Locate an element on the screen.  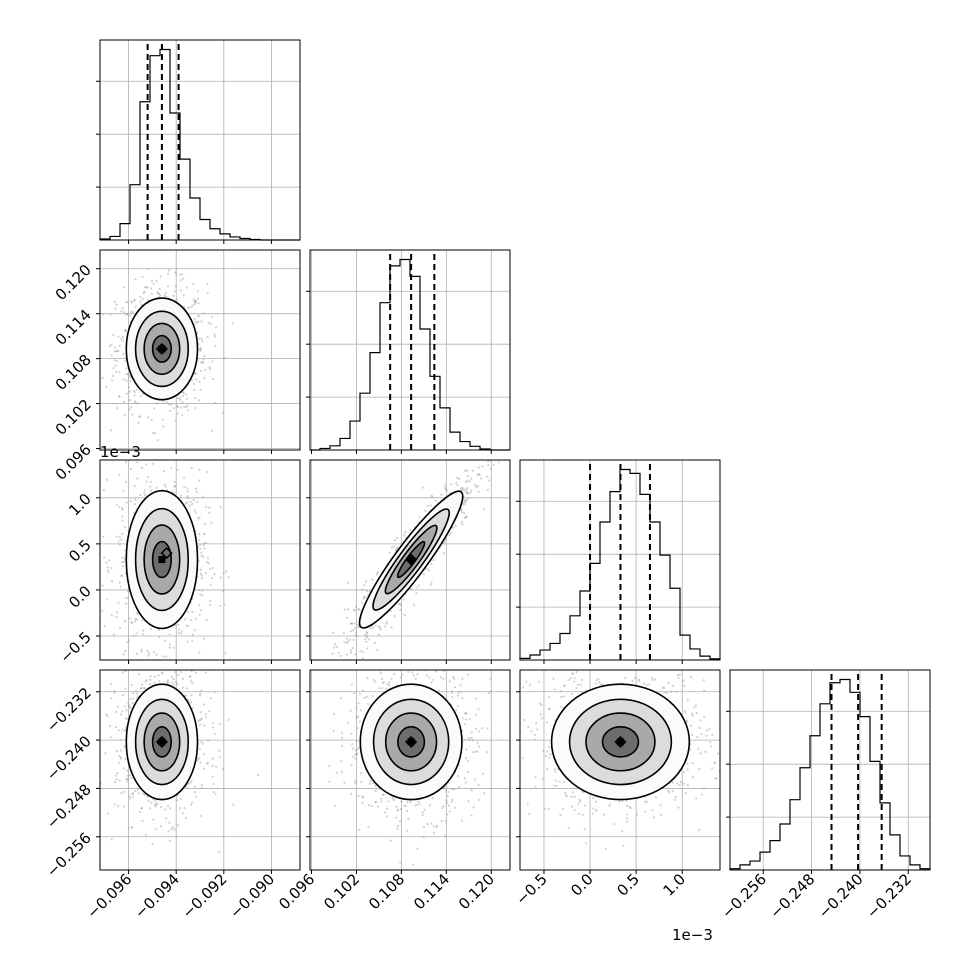
y-tick-label-2-2: 0.5 is located at coordinates (80, 551).